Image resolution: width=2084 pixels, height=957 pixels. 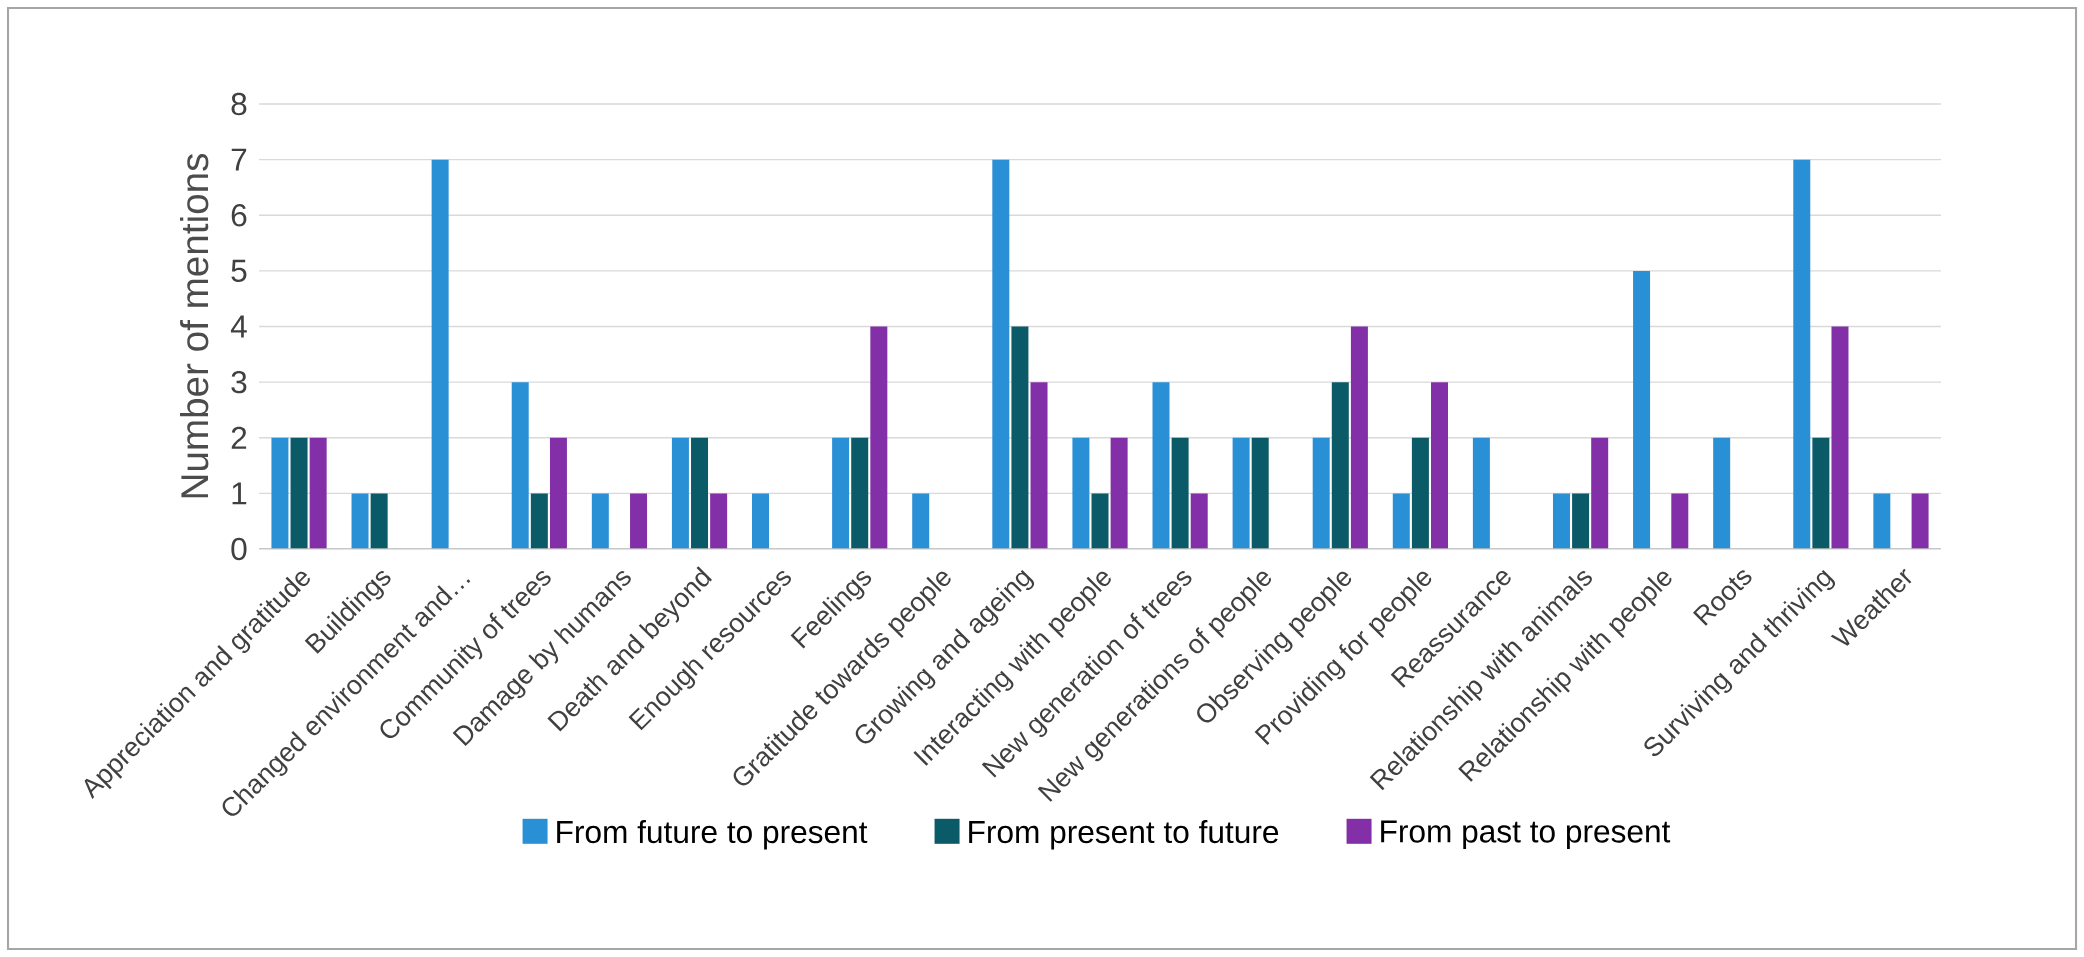 What do you see at coordinates (1124, 835) in the screenshot?
I see `legend-label: From present to future` at bounding box center [1124, 835].